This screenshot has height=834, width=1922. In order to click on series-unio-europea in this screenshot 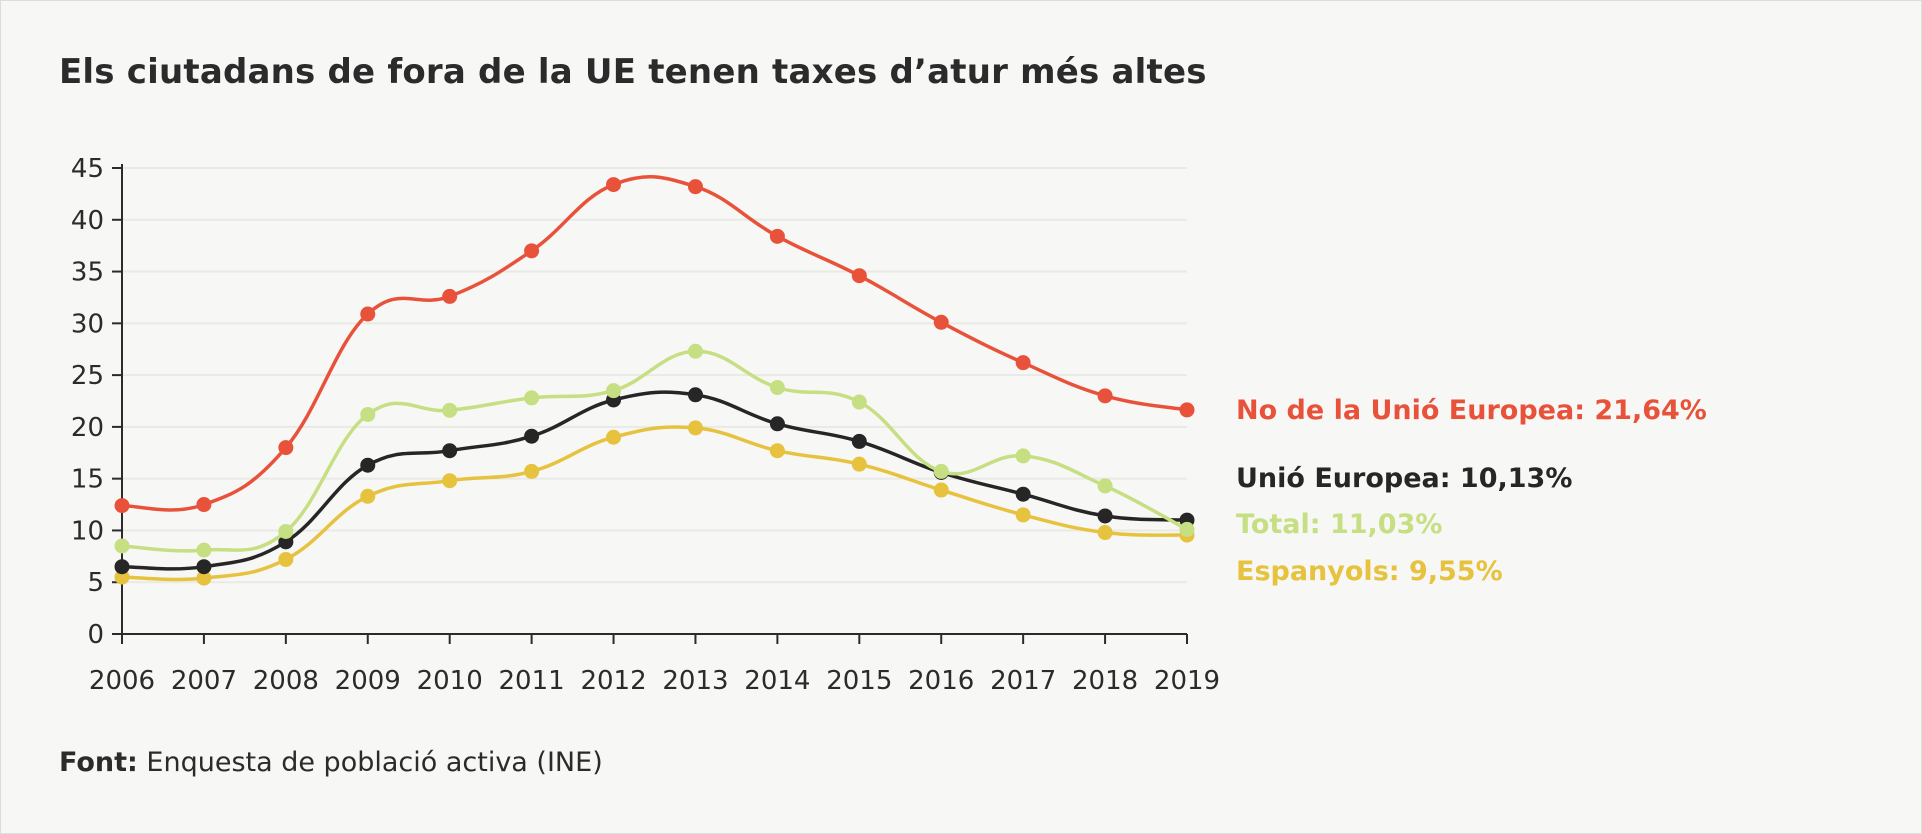, I will do `click(654, 481)`.